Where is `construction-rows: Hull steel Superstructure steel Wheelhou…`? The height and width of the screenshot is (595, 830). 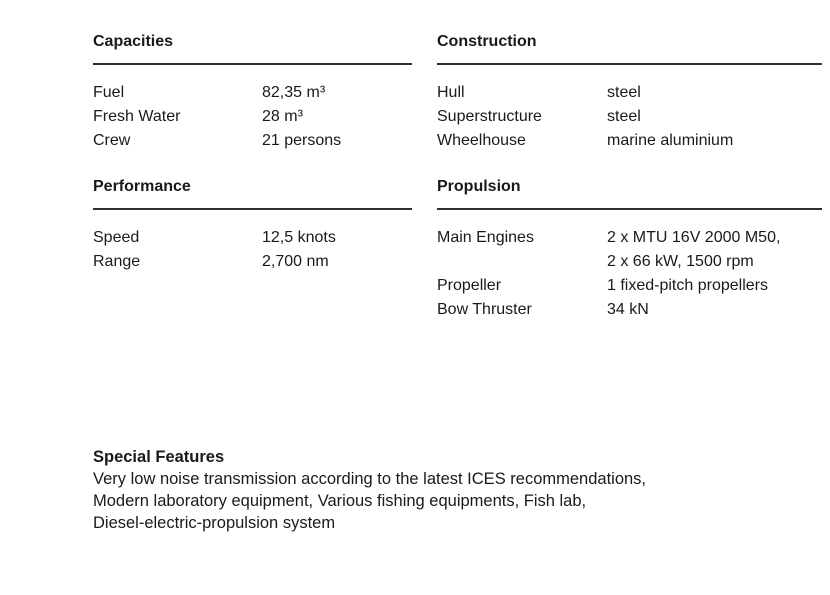
construction-rows: Hull steel Superstructure steel Wheelhou… is located at coordinates (629, 109).